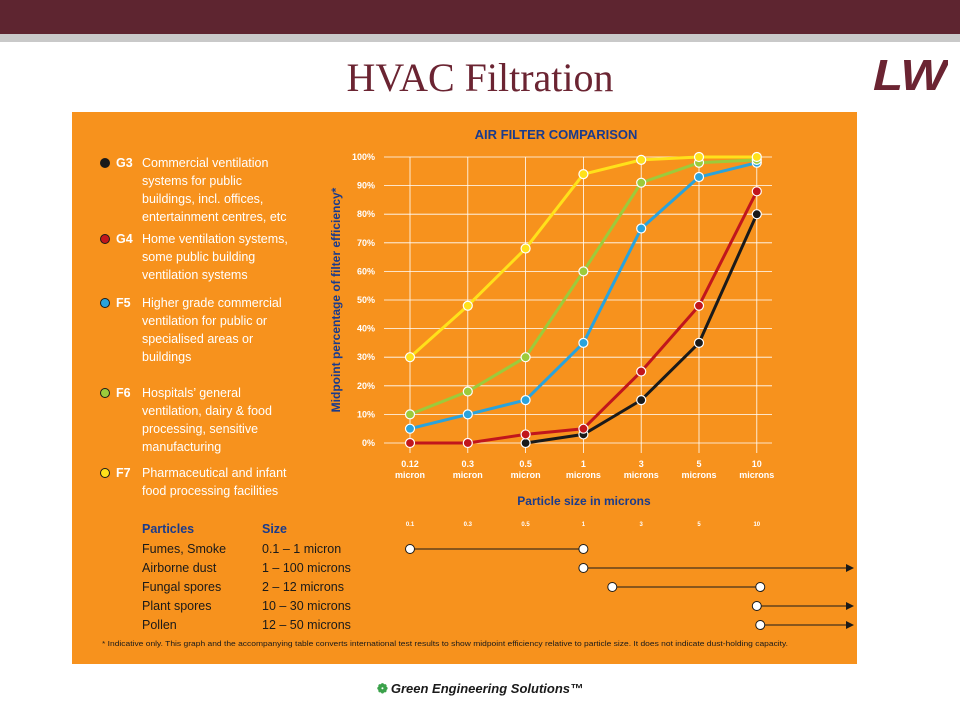 Image resolution: width=960 pixels, height=720 pixels. I want to click on y-tick-label: 10%, so click(366, 414).